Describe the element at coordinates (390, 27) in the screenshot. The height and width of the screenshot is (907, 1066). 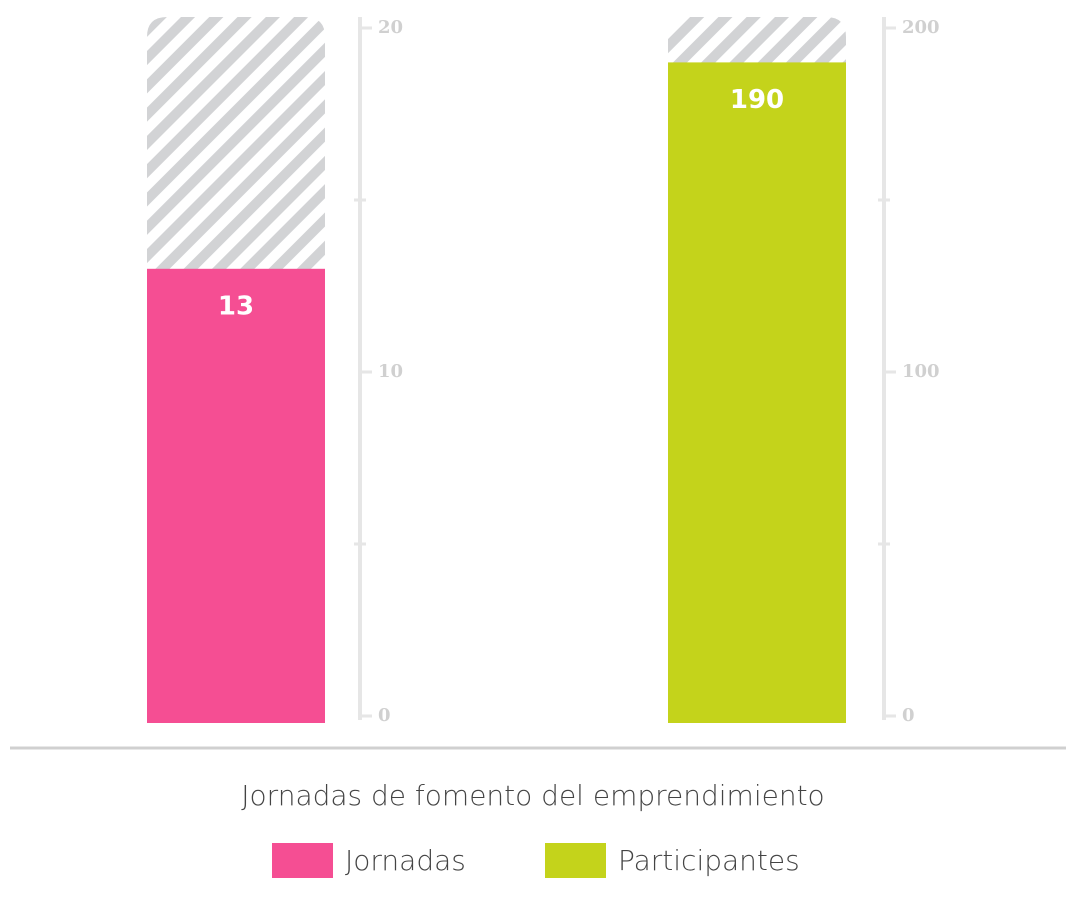
I see `y-tick-label: 20` at that location.